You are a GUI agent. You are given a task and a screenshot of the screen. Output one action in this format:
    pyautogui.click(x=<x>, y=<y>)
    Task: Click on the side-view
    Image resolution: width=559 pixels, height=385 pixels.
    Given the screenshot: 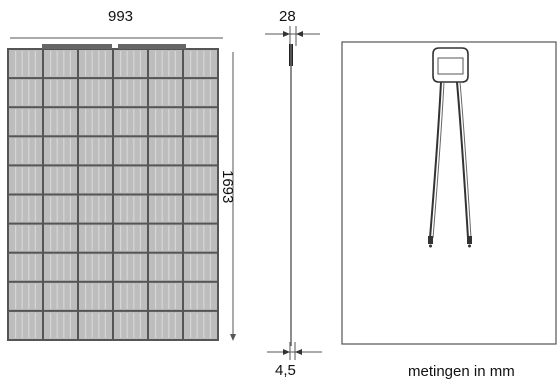 What is the action you would take?
    pyautogui.click(x=293, y=193)
    